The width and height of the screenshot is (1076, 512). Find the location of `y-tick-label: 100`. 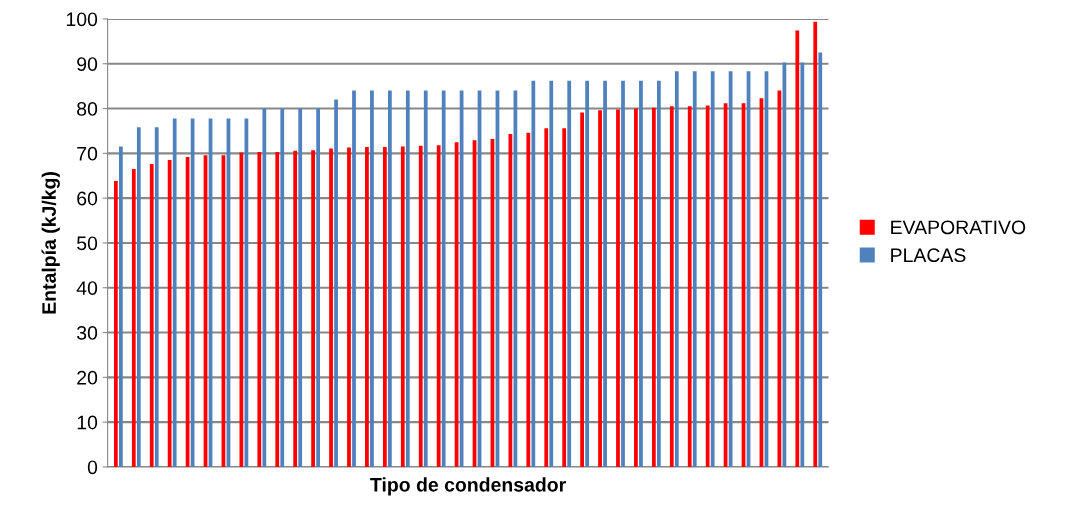

y-tick-label: 100 is located at coordinates (82, 19).